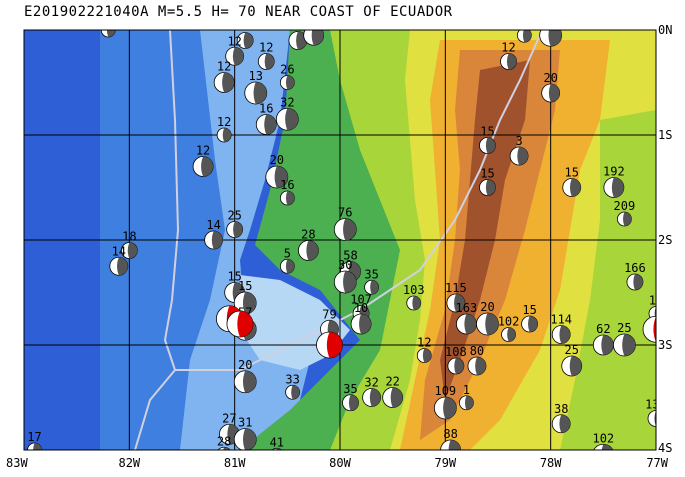 Image resolution: width=685 pixels, height=477 pixels. Describe the element at coordinates (477, 351) in the screenshot. I see `depth-label: 80` at that location.